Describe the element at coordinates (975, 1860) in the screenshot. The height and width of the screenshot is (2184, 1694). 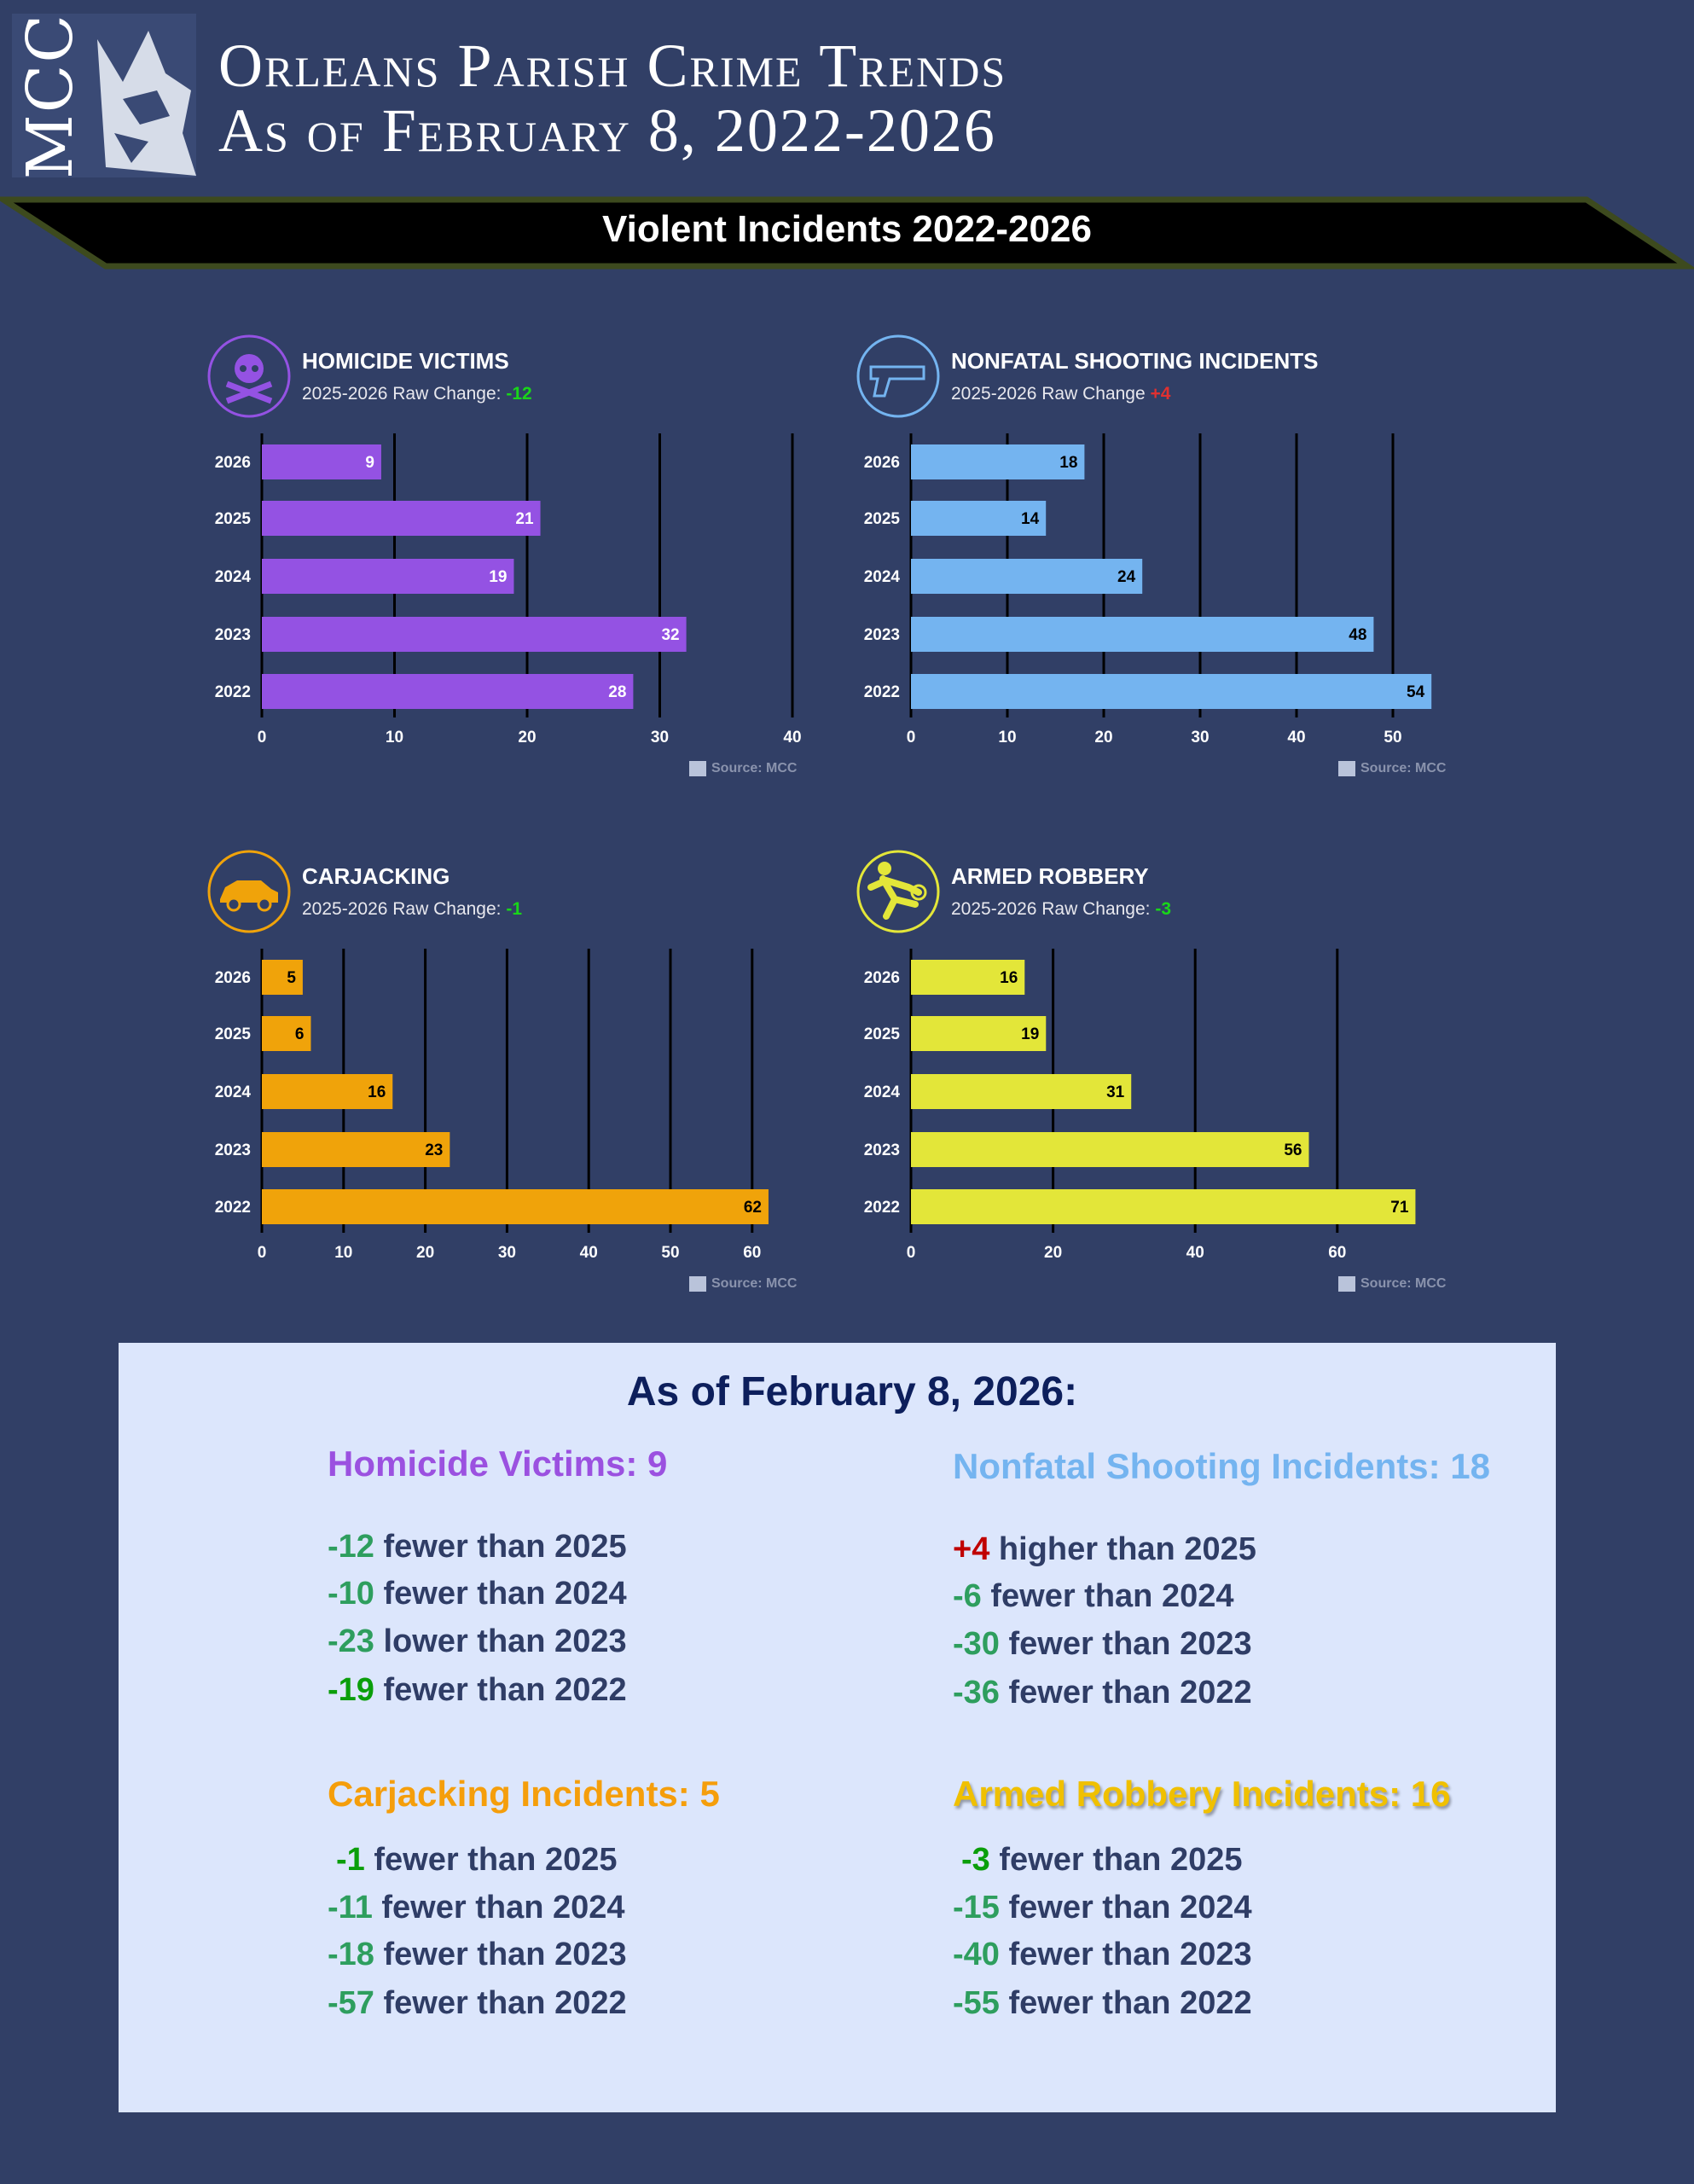
I see `delta-value: -3` at that location.